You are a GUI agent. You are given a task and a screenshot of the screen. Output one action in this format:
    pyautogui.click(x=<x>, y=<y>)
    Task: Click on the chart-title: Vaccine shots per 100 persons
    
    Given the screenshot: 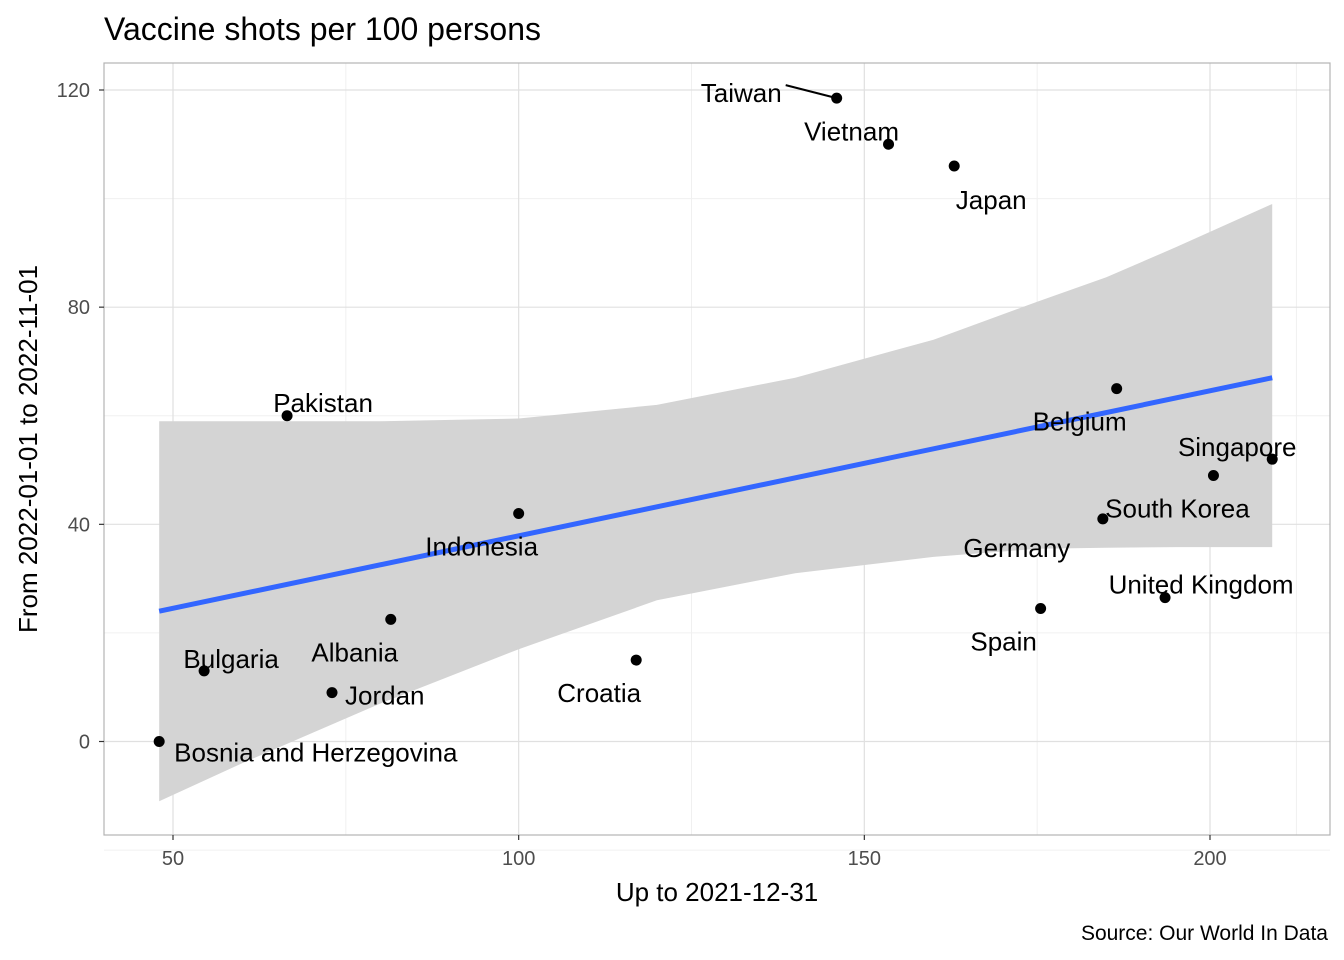 What is the action you would take?
    pyautogui.click(x=322, y=29)
    